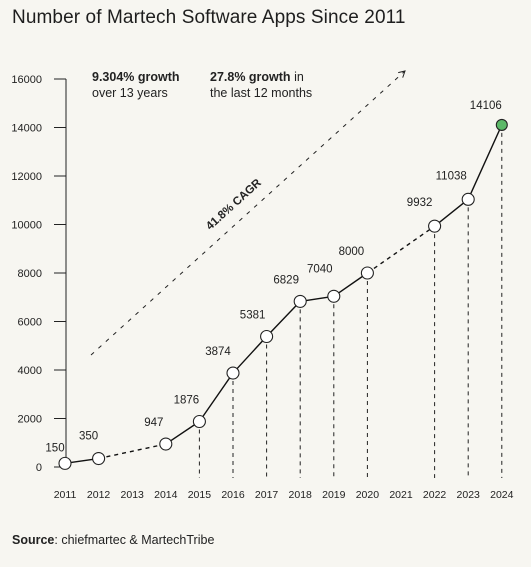 Image resolution: width=531 pixels, height=567 pixels. Describe the element at coordinates (261, 85) in the screenshot. I see `growth-12-months-note: 27.8% growth in the last 12 months` at that location.